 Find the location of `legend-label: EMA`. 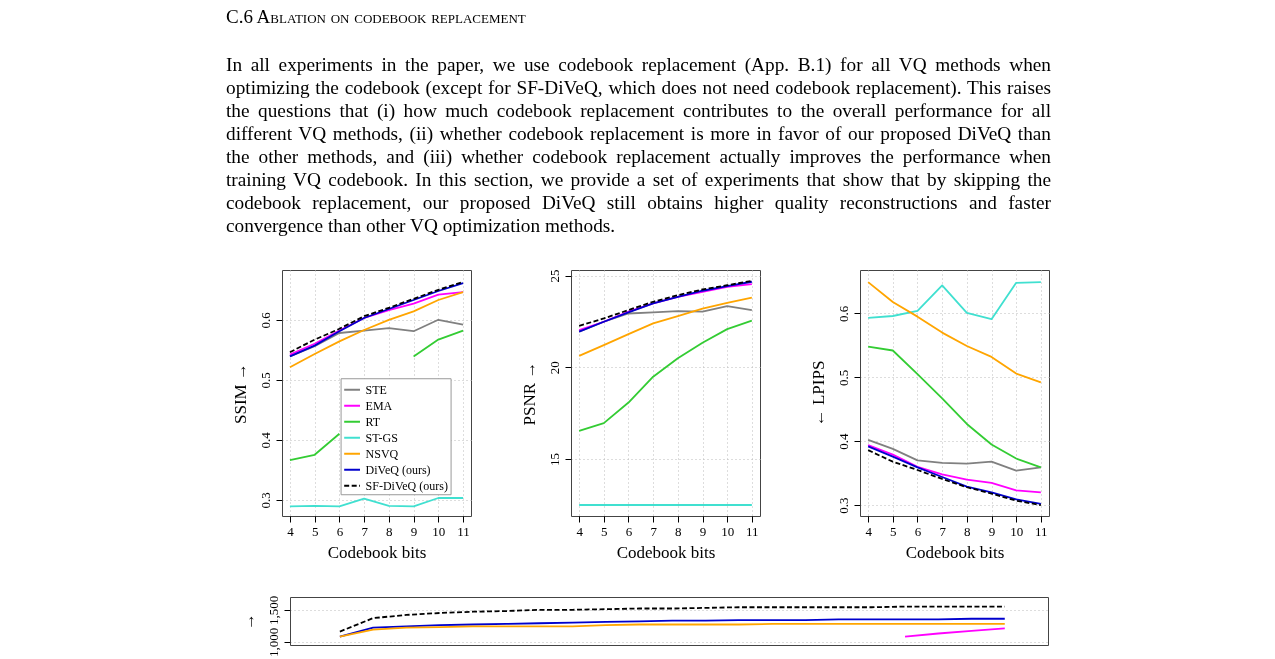

legend-label: EMA is located at coordinates (379, 405).